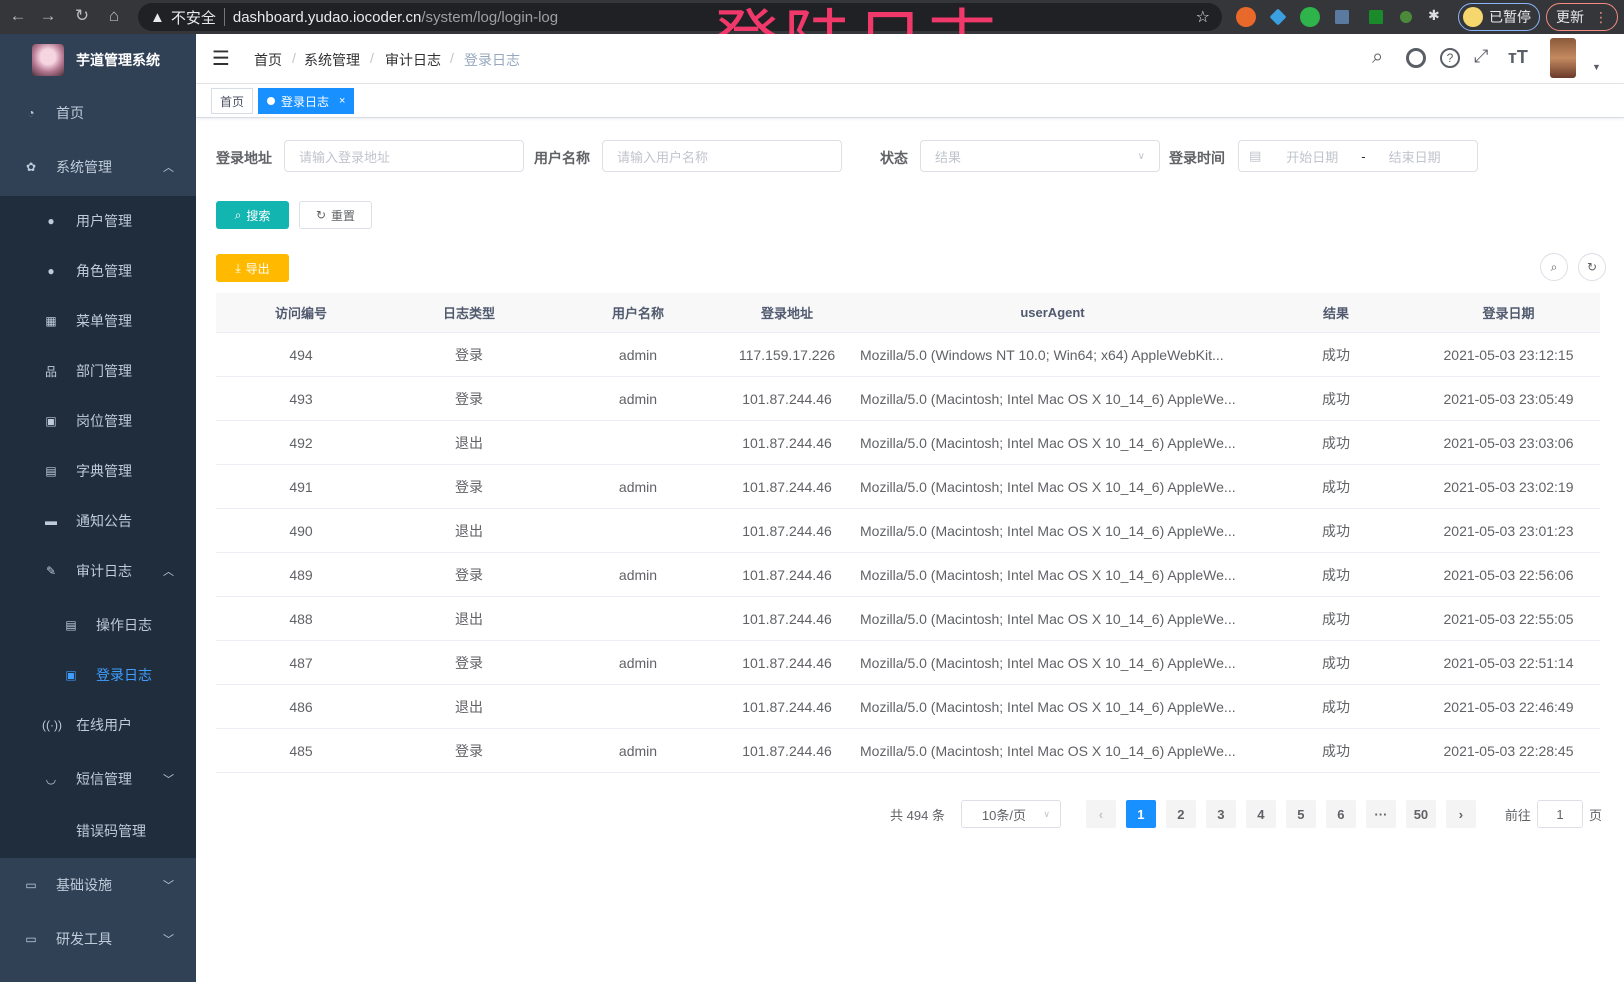  Describe the element at coordinates (1100, 814) in the screenshot. I see `prev-page-button: ‹` at that location.